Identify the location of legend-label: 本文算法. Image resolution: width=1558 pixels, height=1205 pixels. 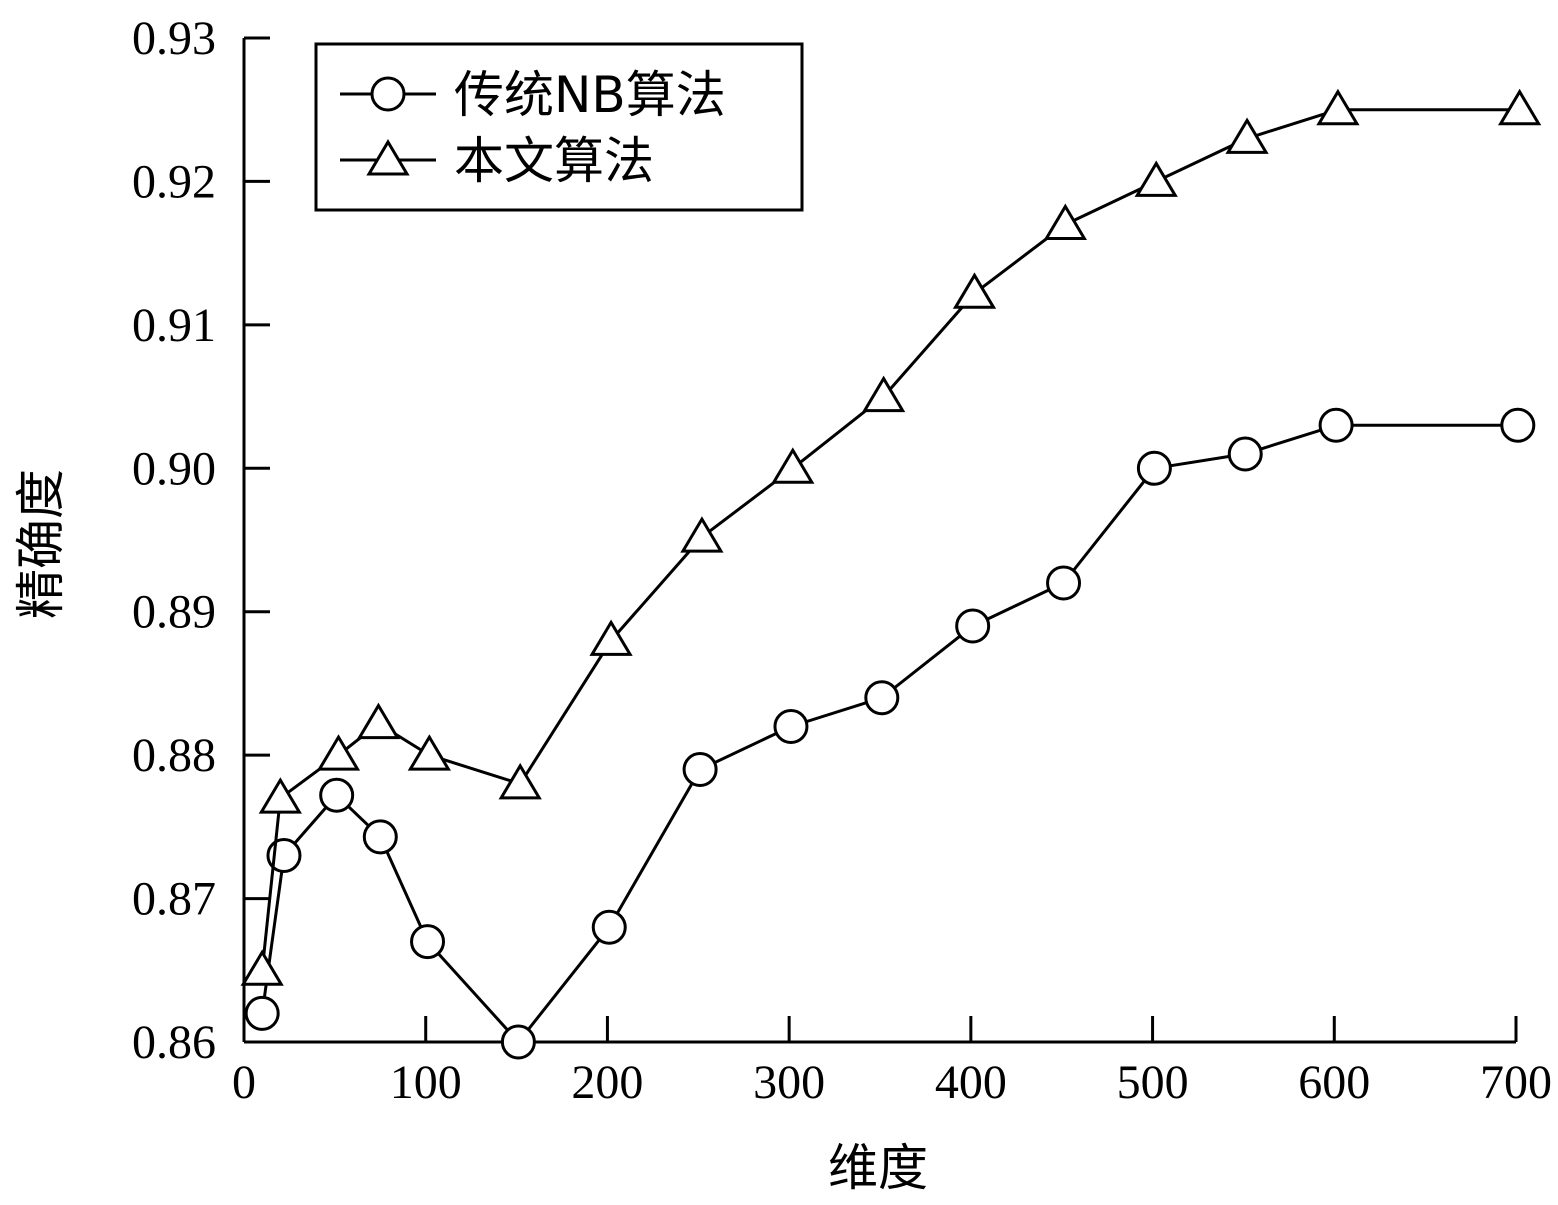
(554, 161).